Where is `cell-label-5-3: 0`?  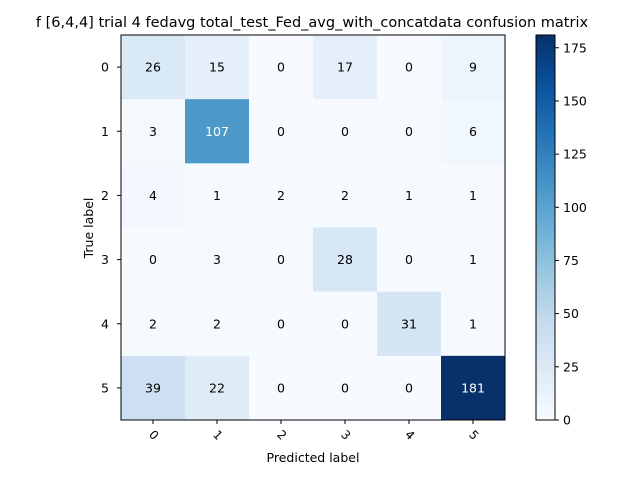
cell-label-5-3: 0 is located at coordinates (345, 387).